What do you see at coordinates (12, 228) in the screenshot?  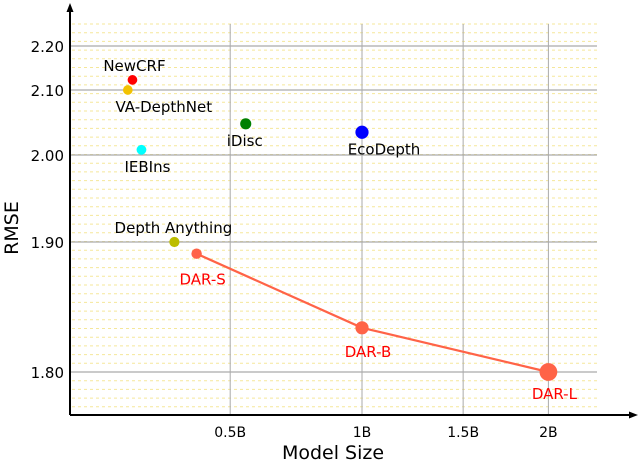 I see `y-axis-label: RMSE` at bounding box center [12, 228].